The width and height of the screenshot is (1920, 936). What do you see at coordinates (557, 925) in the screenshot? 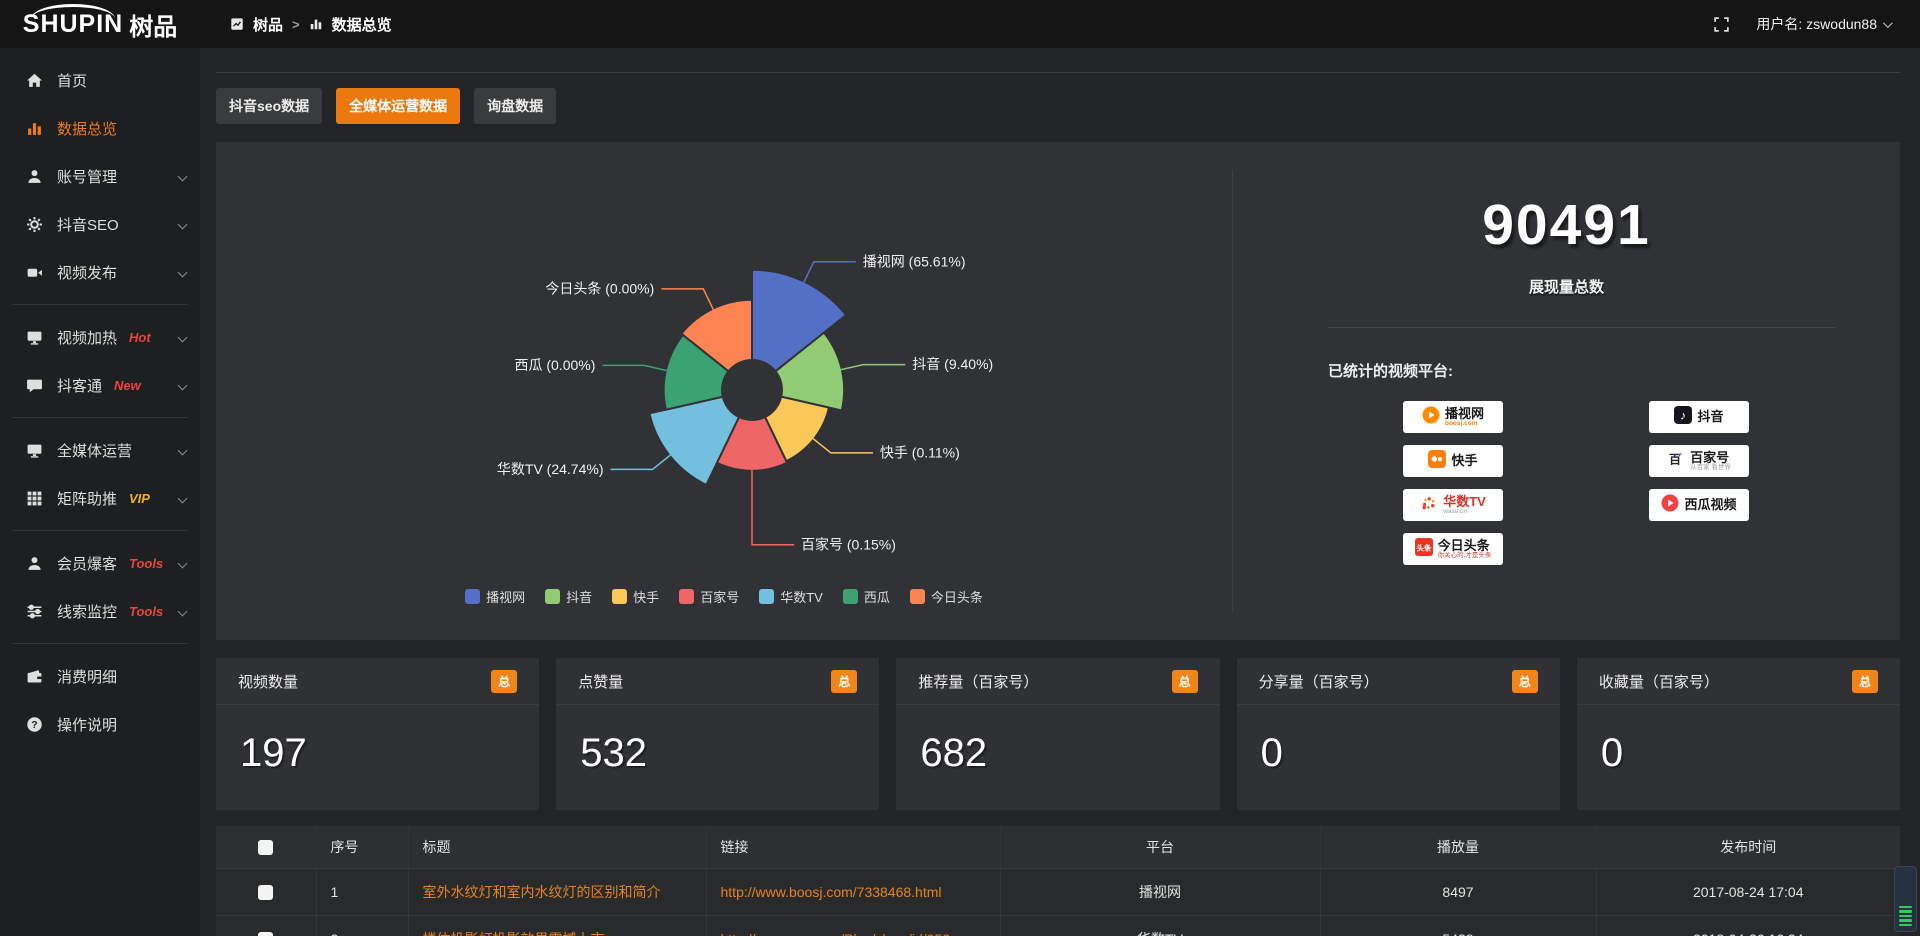
I see `cell-title-link: 楼体投影灯投影效果震撼上市` at bounding box center [557, 925].